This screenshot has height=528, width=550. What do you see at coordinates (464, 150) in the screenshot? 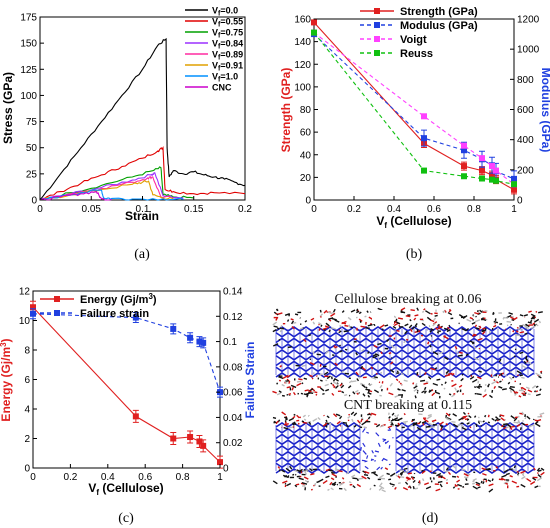
I see `data-point-Modulus (GPa)` at bounding box center [464, 150].